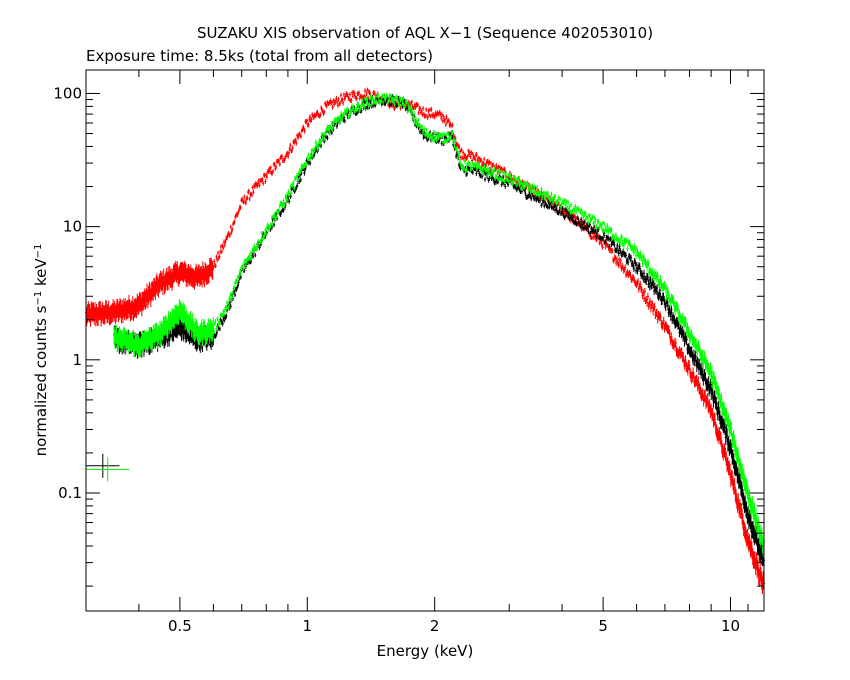  What do you see at coordinates (38, 298) in the screenshot?
I see `y-axis-title-sup1: −1` at bounding box center [38, 298].